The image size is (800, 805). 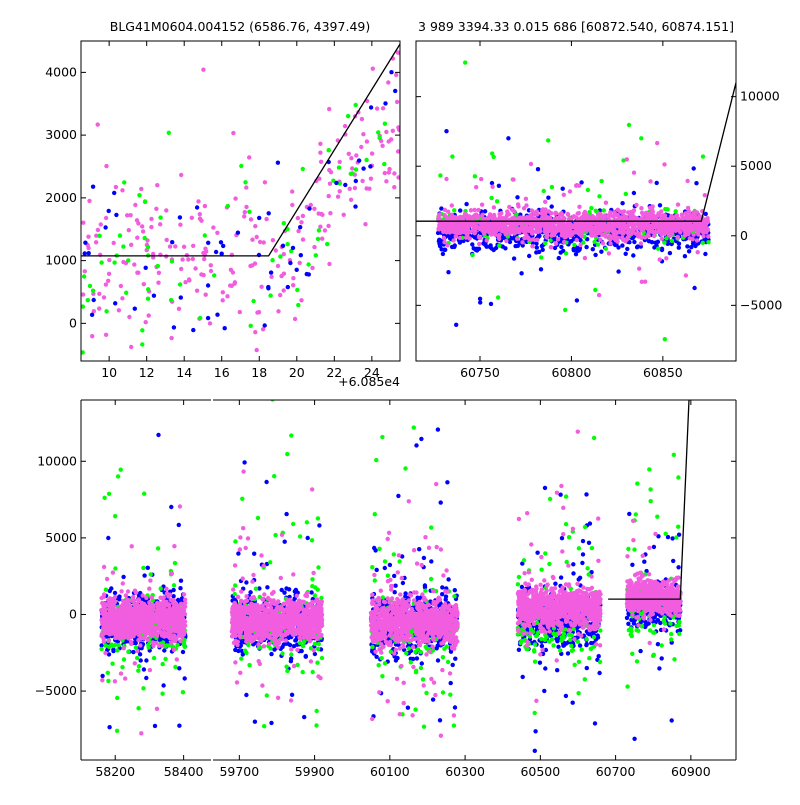 What do you see at coordinates (760, 96) in the screenshot?
I see `zoom-right-ytick-label: 10000` at bounding box center [760, 96].